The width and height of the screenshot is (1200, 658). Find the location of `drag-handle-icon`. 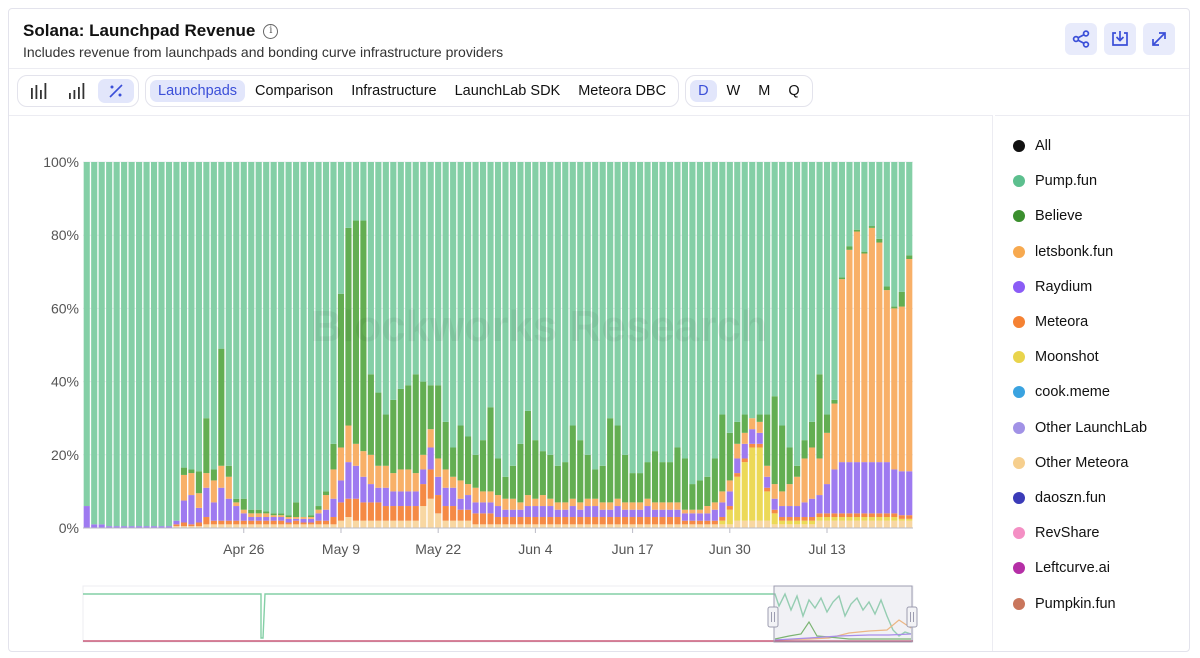

drag-handle-icon is located at coordinates (912, 617).